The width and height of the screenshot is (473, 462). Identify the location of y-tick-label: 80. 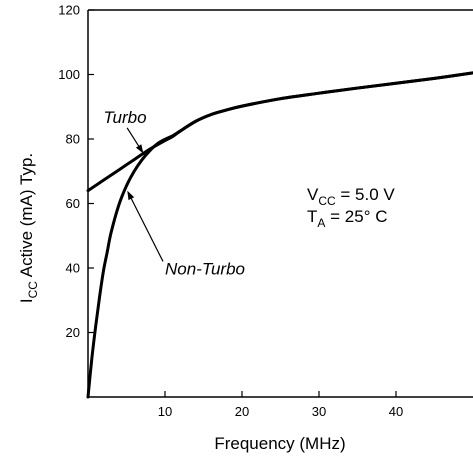
(73, 139).